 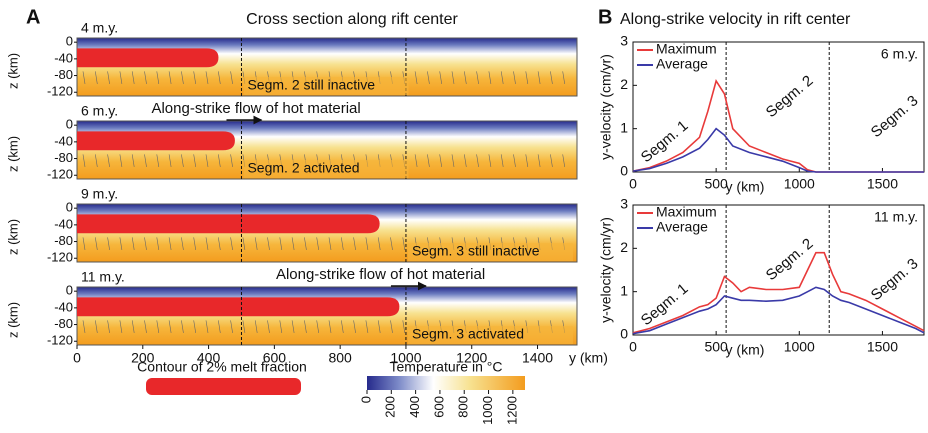 What do you see at coordinates (222, 367) in the screenshot?
I see `legend-label: Contour of 2% melt fraction` at bounding box center [222, 367].